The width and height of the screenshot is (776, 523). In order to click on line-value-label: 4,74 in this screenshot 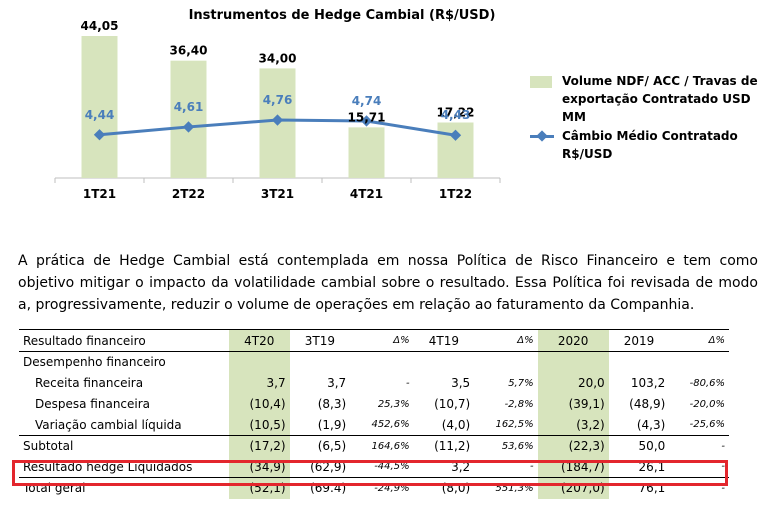, I will do `click(367, 101)`.